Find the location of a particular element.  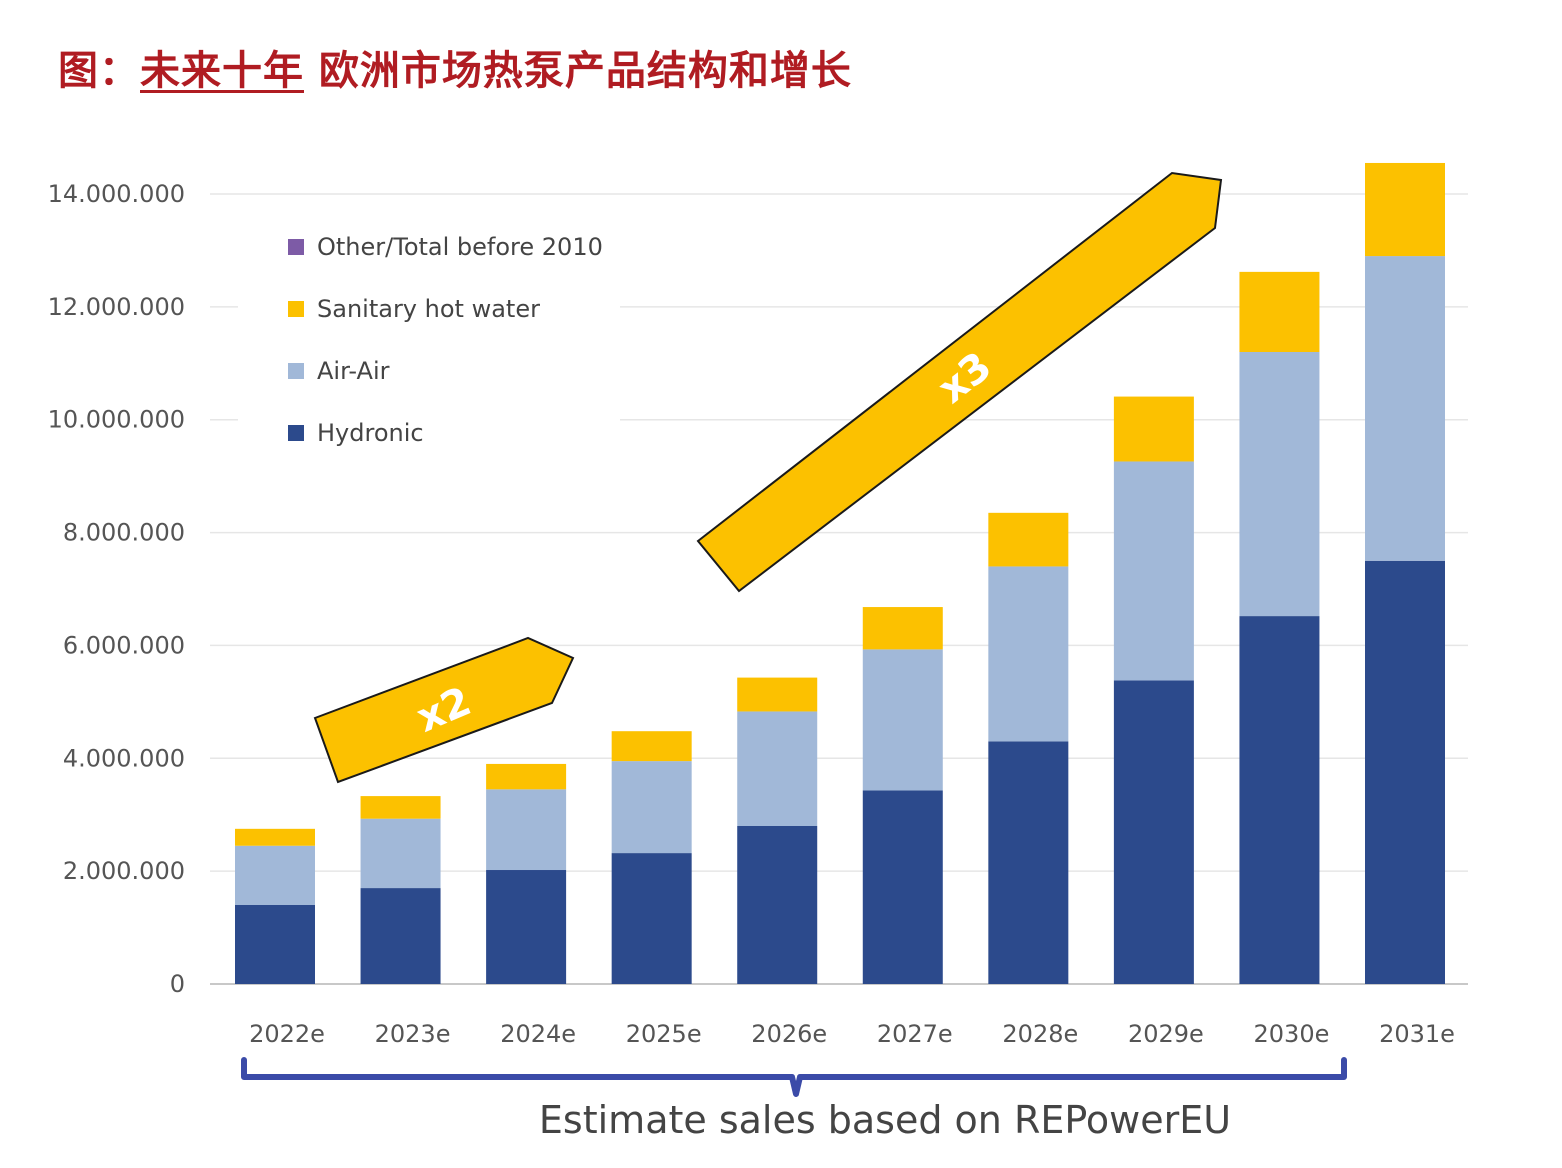

x-tick-label: 2022e is located at coordinates (287, 1034).